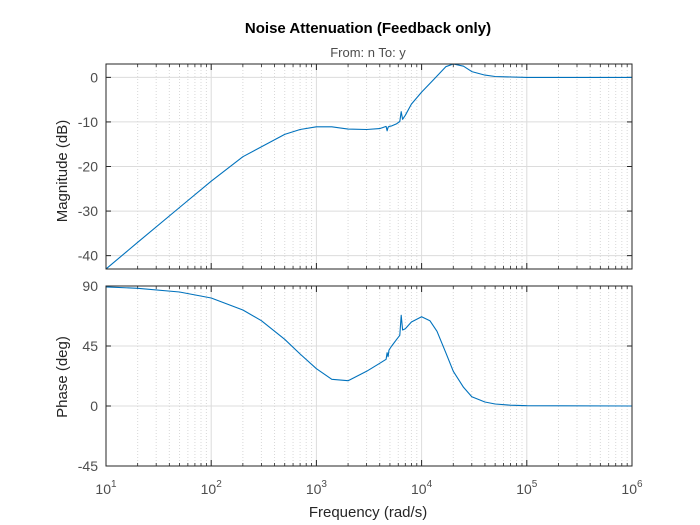  I want to click on x-tick-label: 10⁶, so click(632, 488).